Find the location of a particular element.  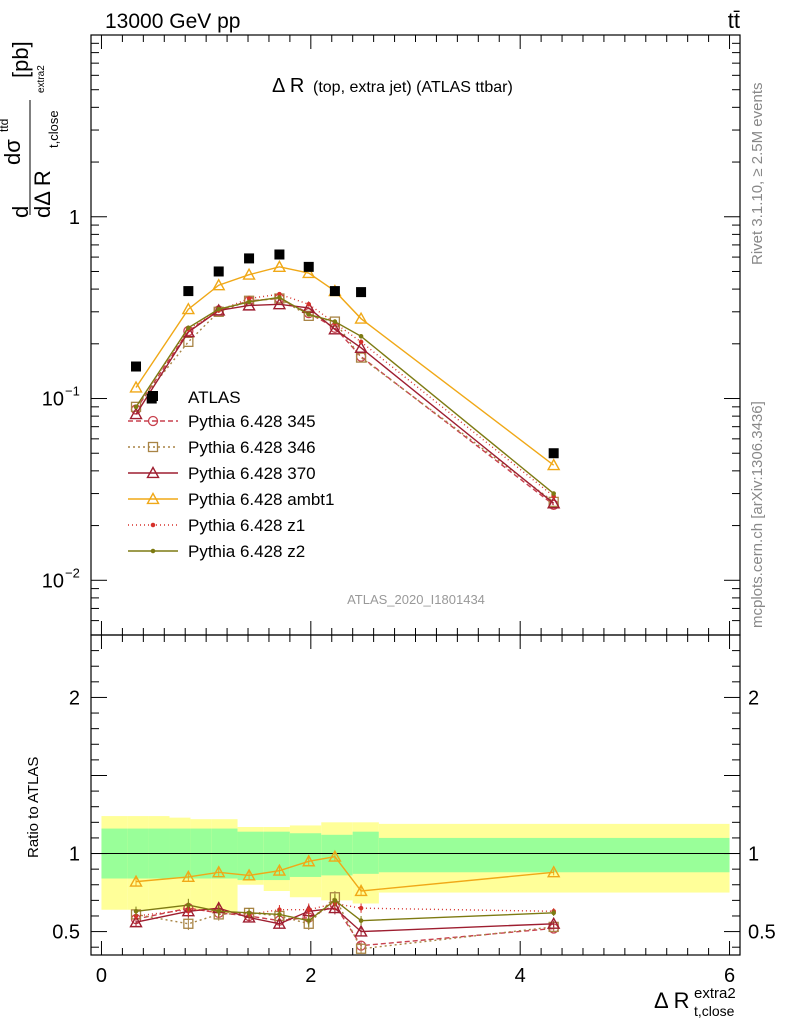

main-ylabel-unit: [pb] is located at coordinates (20, 59).